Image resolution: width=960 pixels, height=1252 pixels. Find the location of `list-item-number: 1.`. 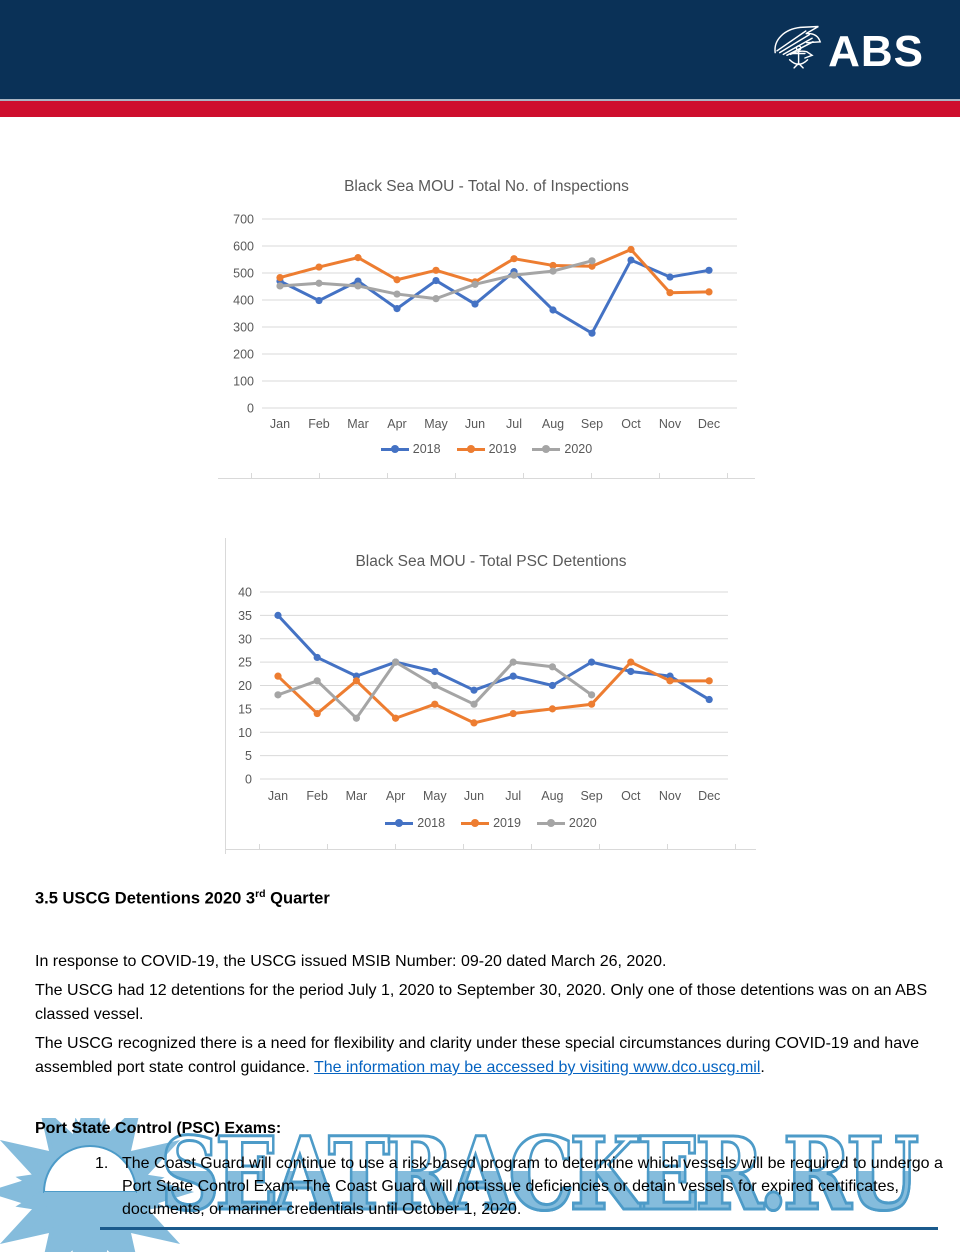

list-item-number: 1. is located at coordinates (102, 1163).